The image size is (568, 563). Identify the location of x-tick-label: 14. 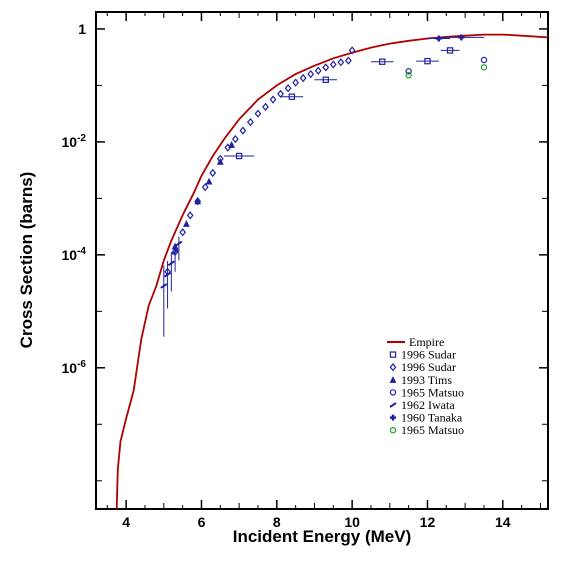
(503, 522).